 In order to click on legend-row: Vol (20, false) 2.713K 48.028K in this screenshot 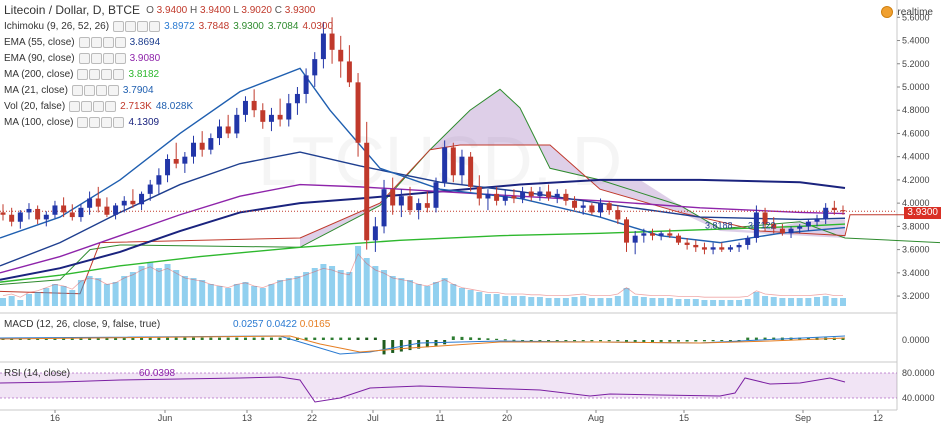, I will do `click(98, 106)`.